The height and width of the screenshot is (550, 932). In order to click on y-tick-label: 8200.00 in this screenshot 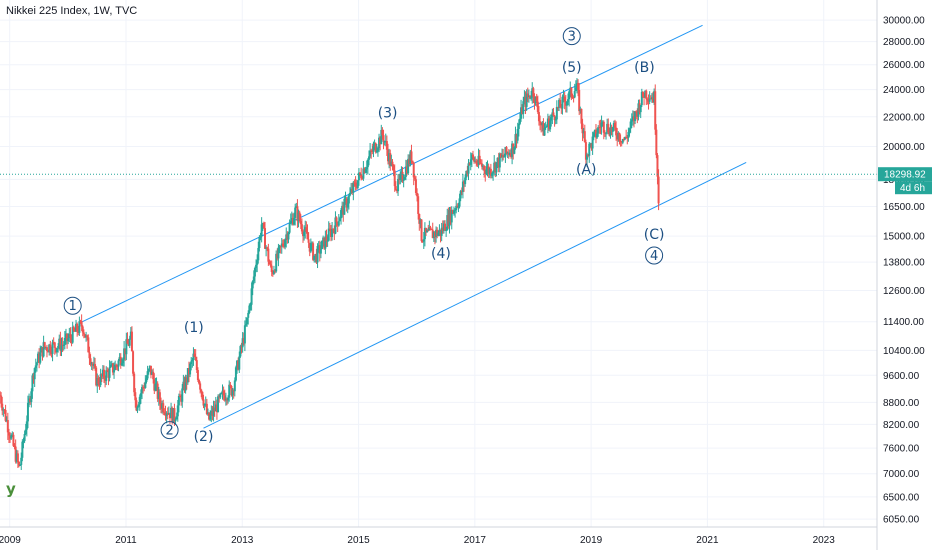, I will do `click(901, 425)`.